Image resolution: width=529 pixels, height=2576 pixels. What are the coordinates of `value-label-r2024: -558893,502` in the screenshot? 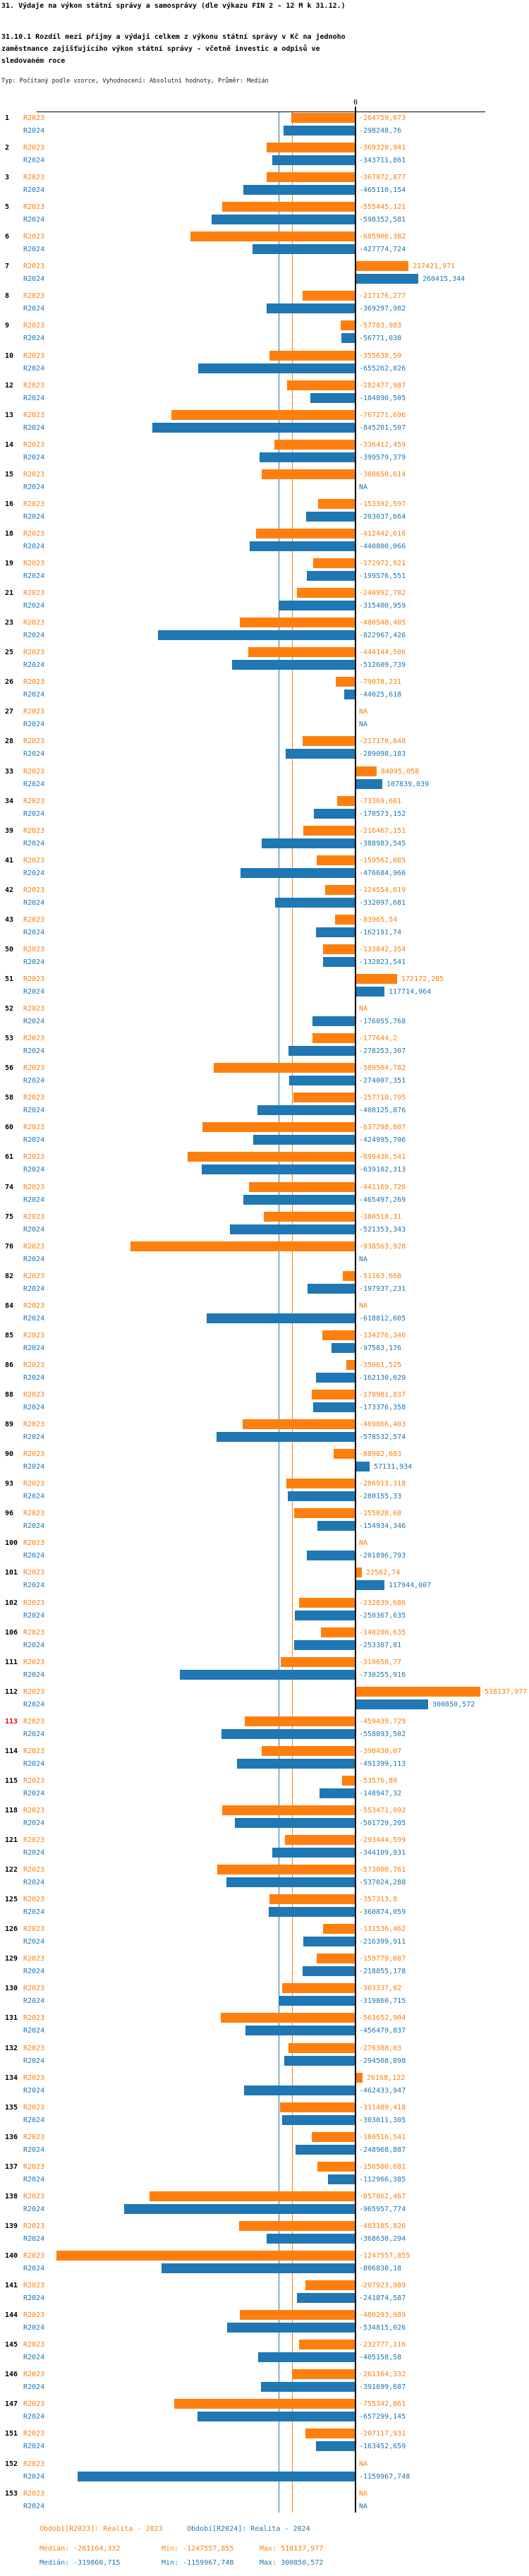 It's located at (383, 1734).